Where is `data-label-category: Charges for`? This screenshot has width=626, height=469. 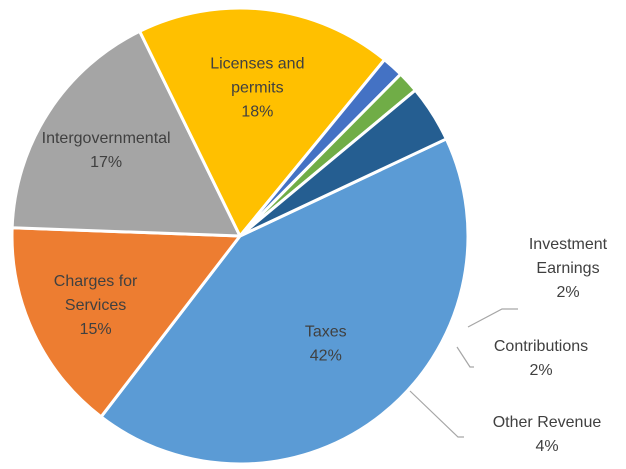 data-label-category: Charges for is located at coordinates (96, 281).